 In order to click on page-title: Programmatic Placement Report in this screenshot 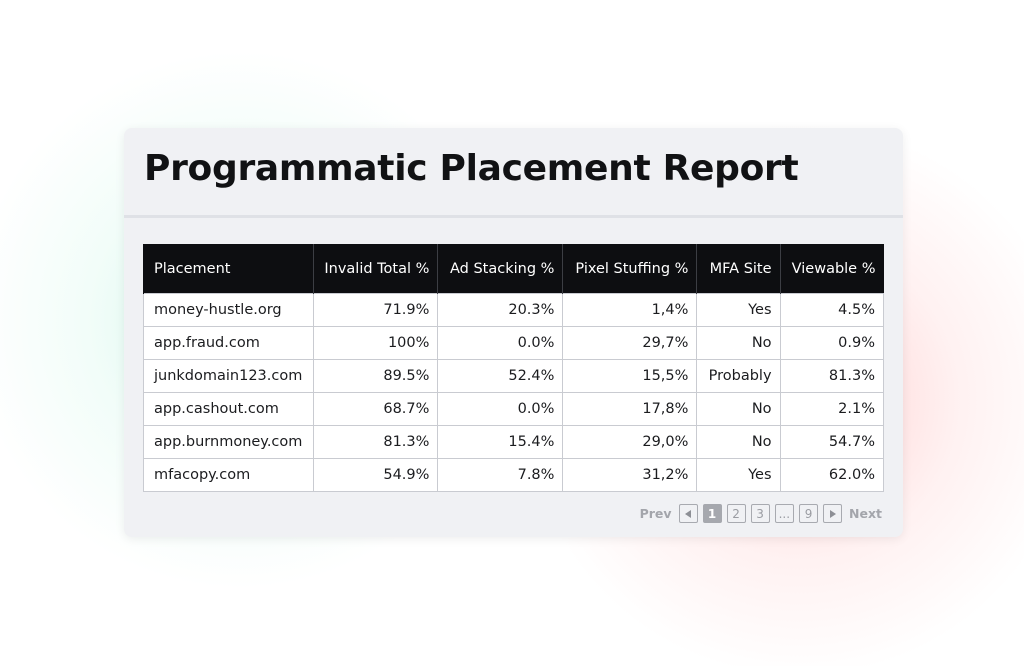, I will do `click(471, 168)`.